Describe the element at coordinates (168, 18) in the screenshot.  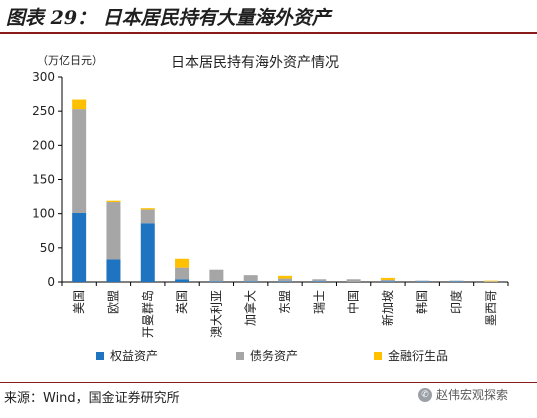
I see `figure-title: 图表 29： 日本居民持有大量海外资产` at that location.